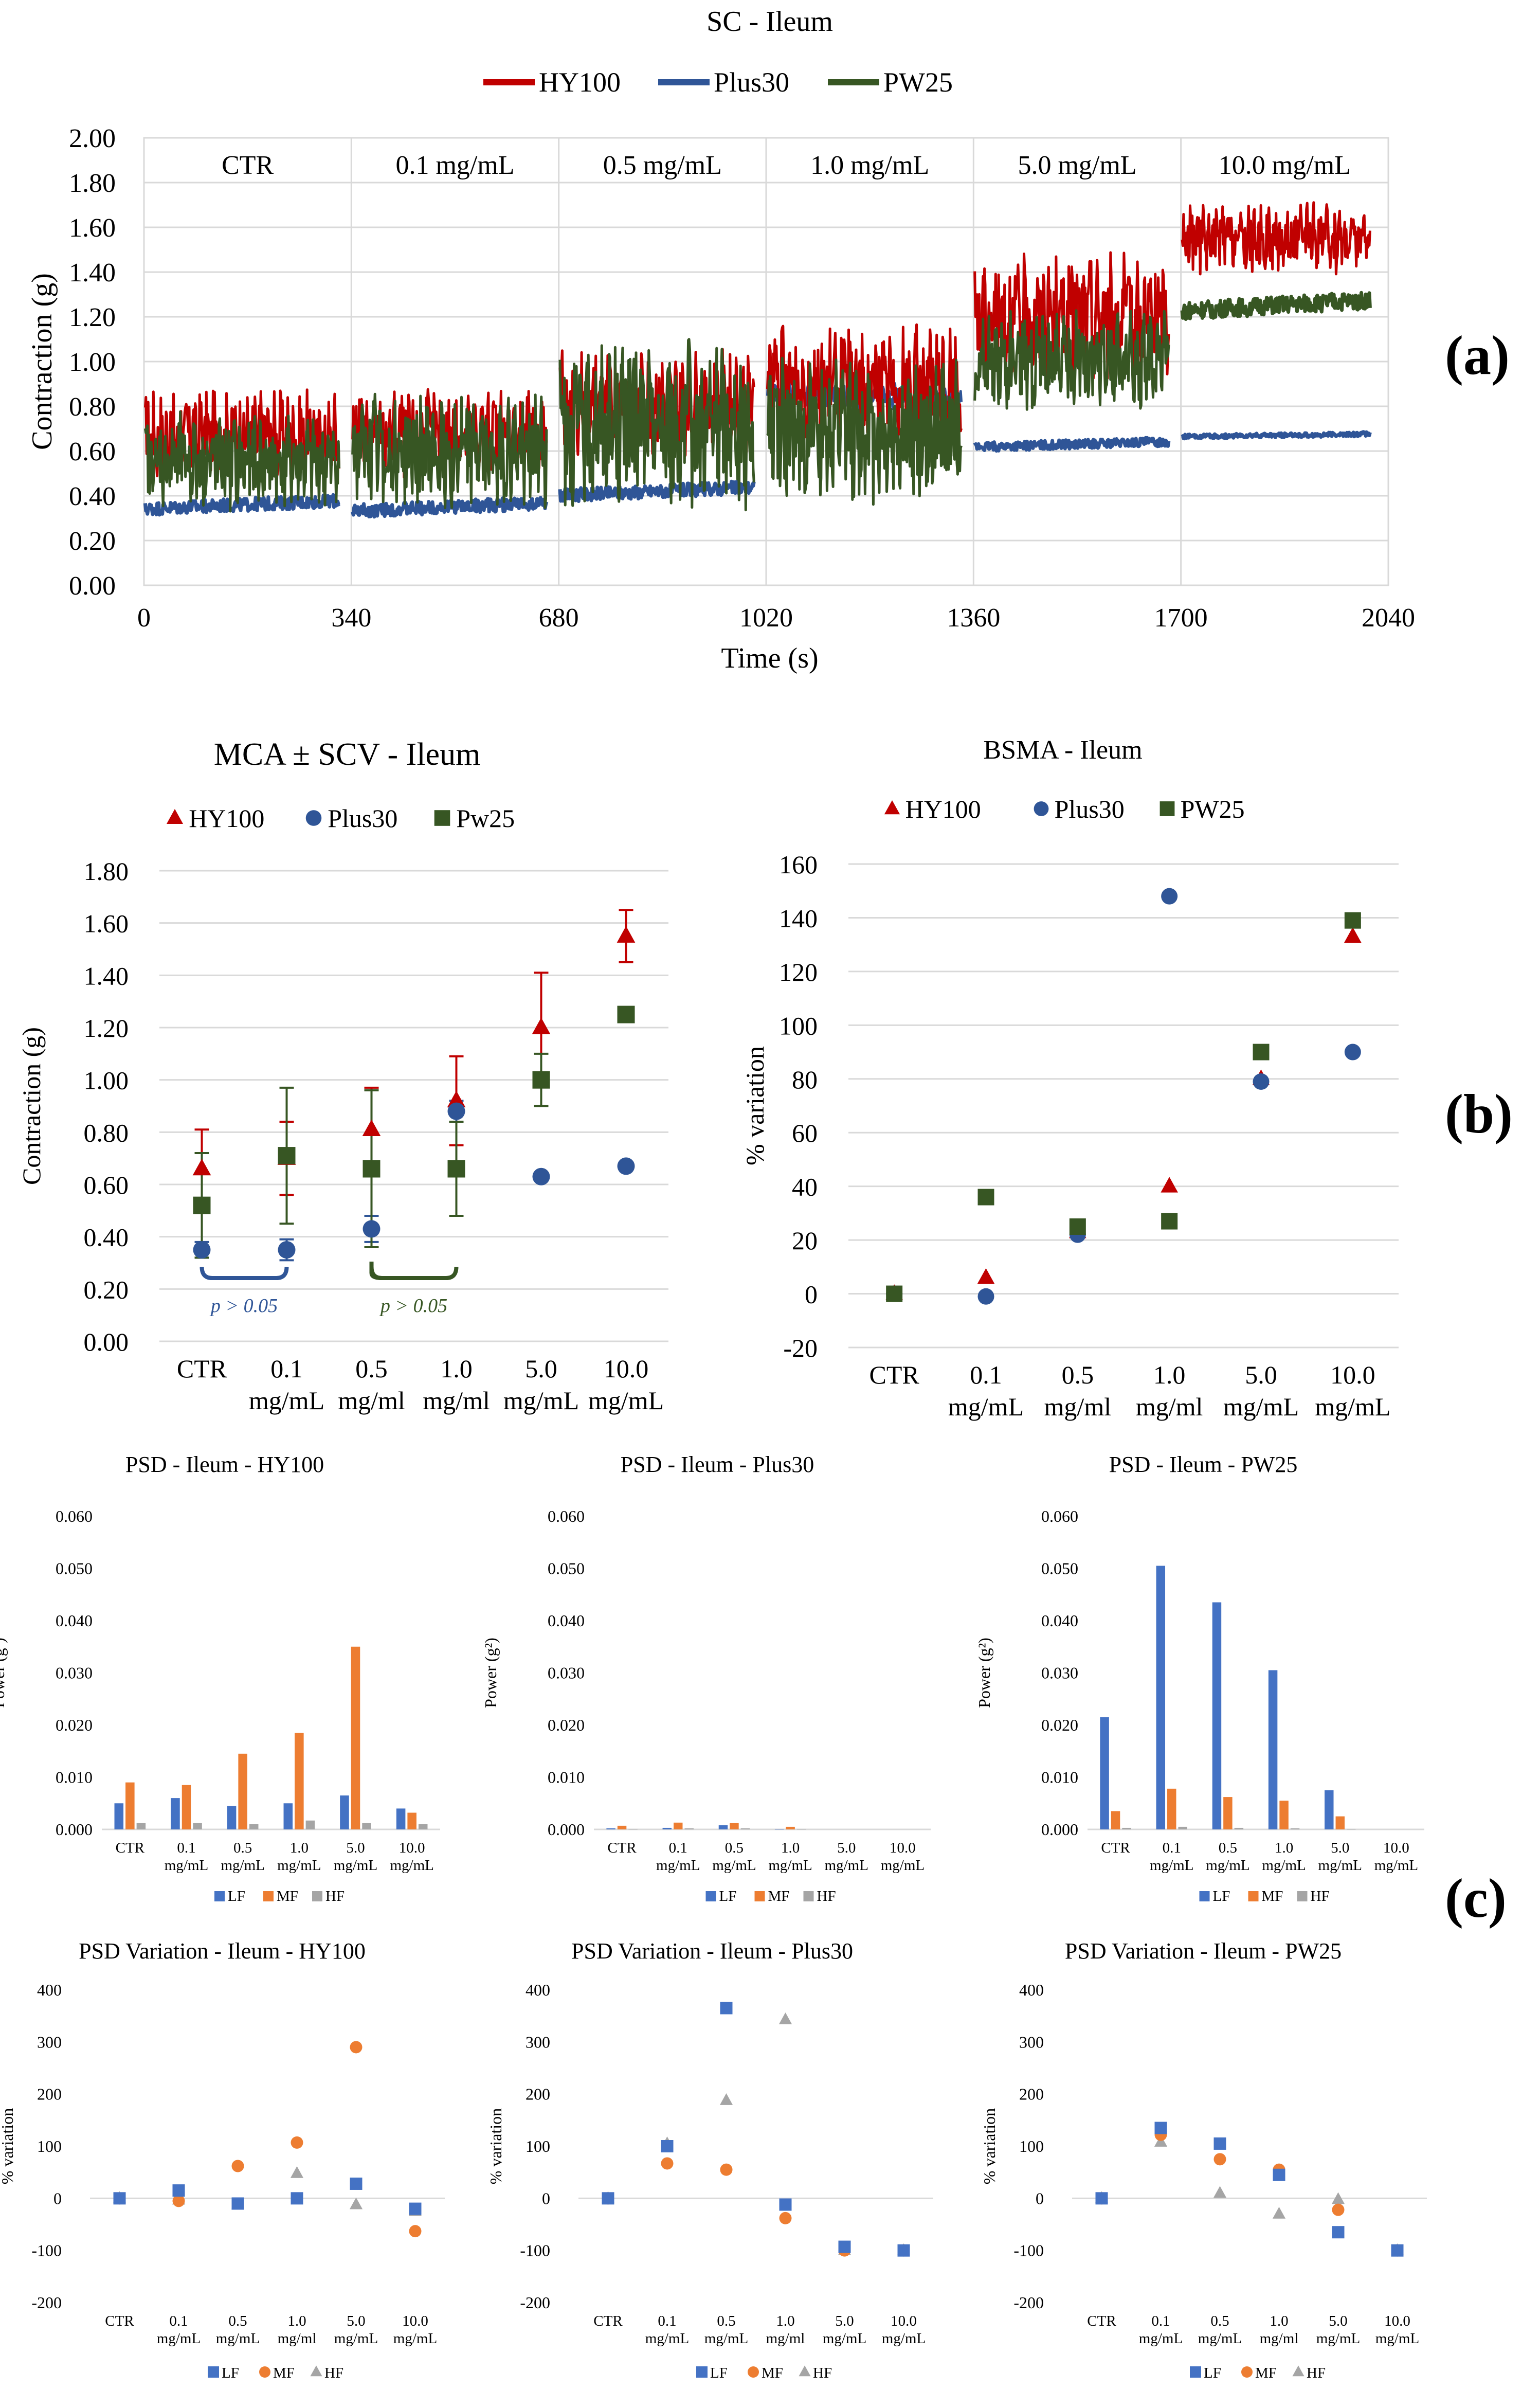 This screenshot has width=1540, height=2390. Describe the element at coordinates (415, 2321) in the screenshot. I see `x-tick-label: 10.0` at that location.